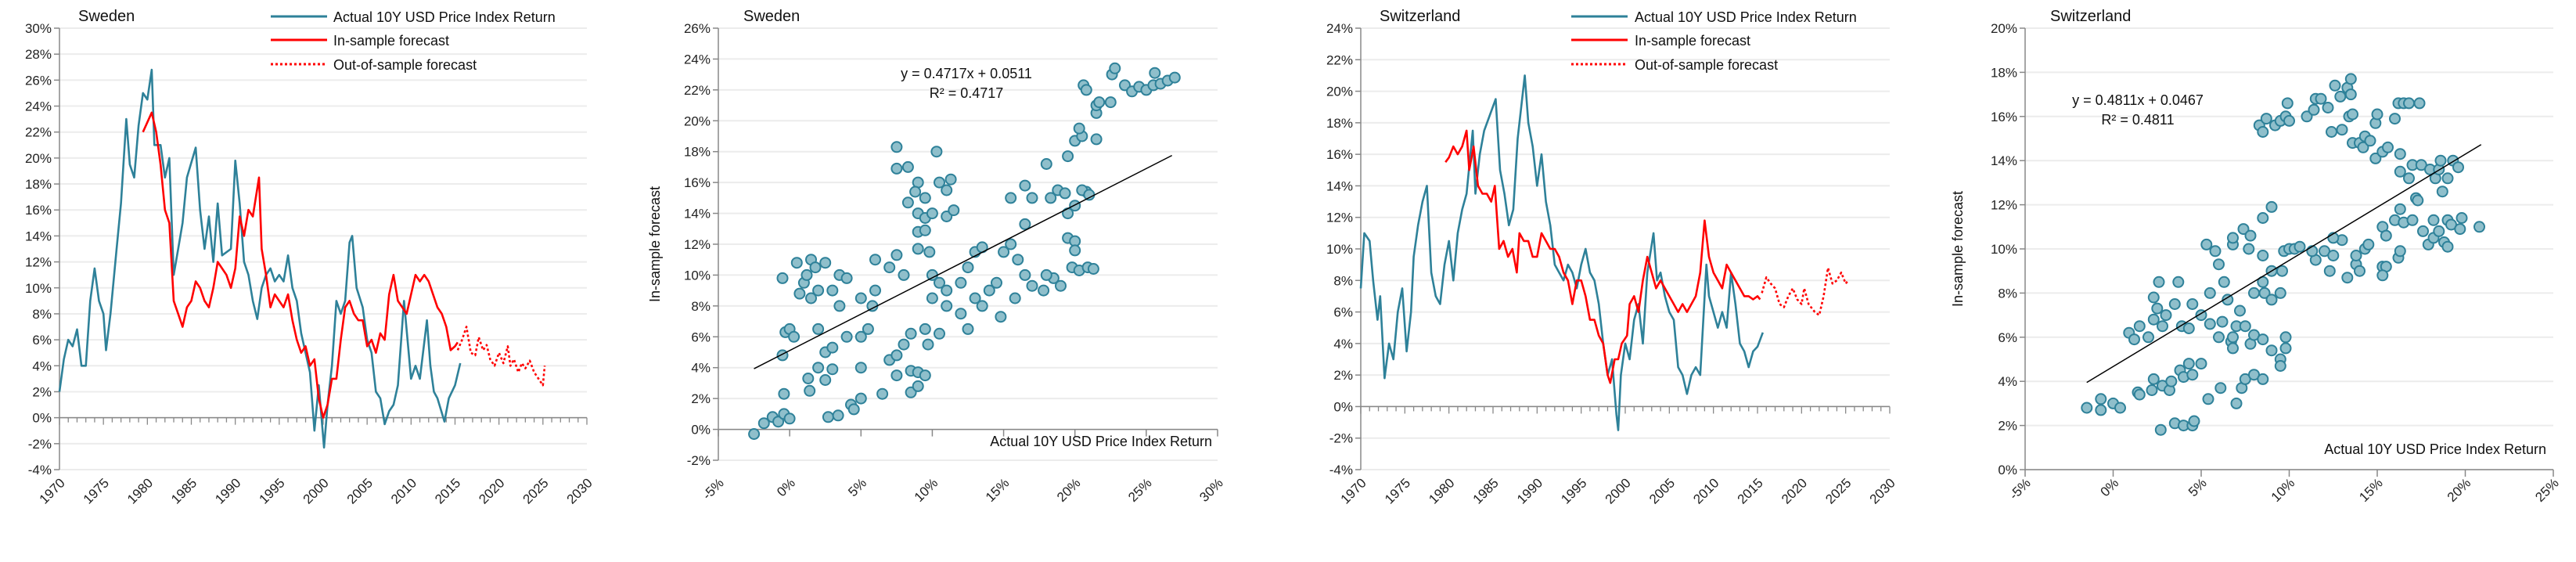 Image resolution: width=2576 pixels, height=562 pixels. What do you see at coordinates (697, 182) in the screenshot?
I see `y-tick-label: 16%` at bounding box center [697, 182].